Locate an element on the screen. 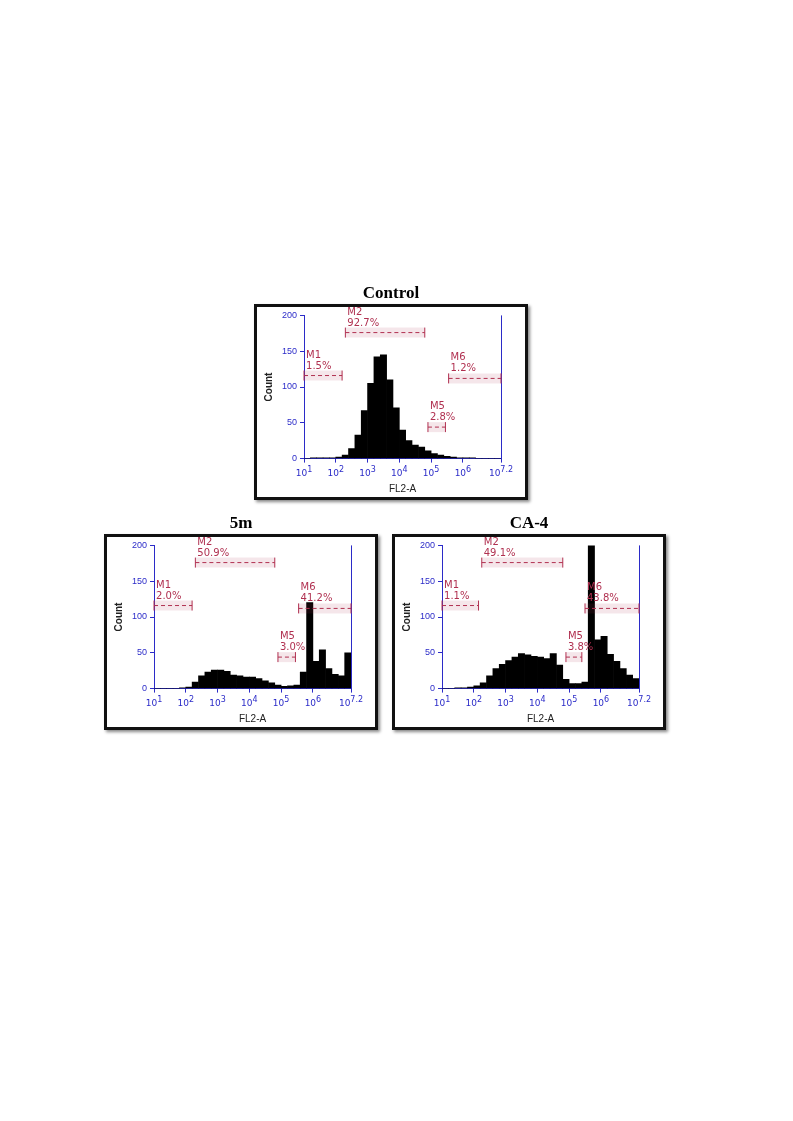 This screenshot has width=793, height=1121. band-label: M2 50.9% is located at coordinates (213, 546).